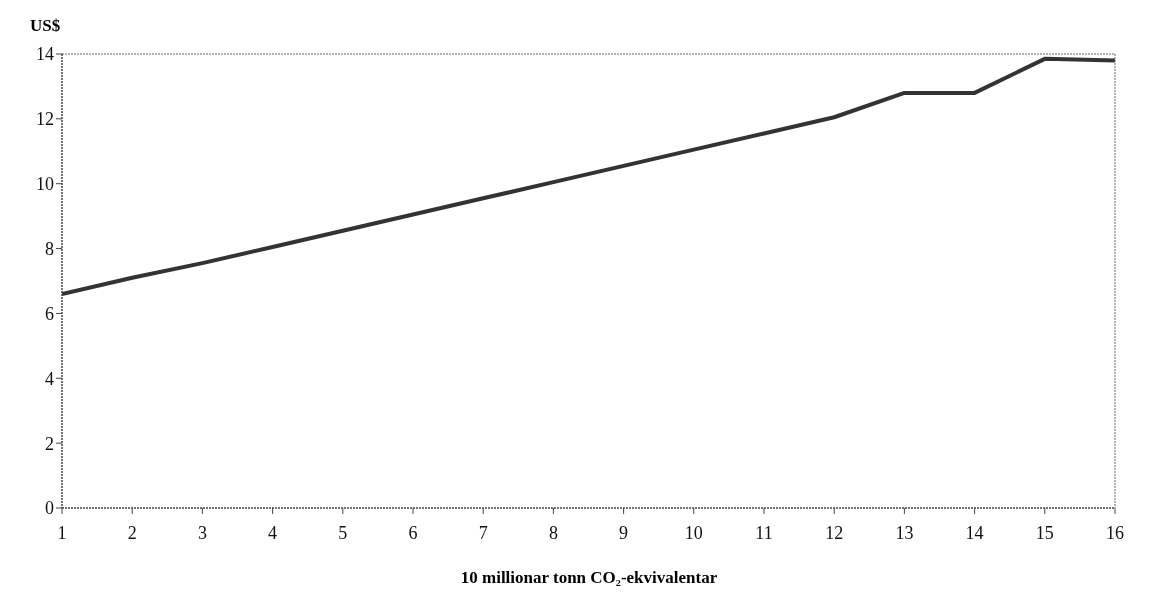  What do you see at coordinates (974, 532) in the screenshot?
I see `x-tick-label: 14` at bounding box center [974, 532].